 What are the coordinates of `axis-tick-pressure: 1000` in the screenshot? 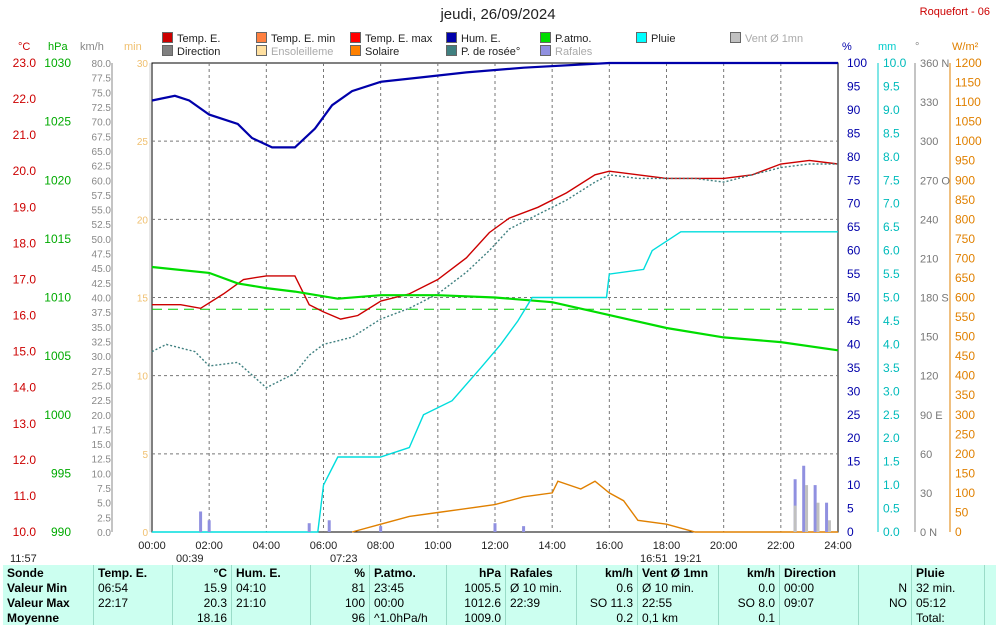 It's located at (57, 415).